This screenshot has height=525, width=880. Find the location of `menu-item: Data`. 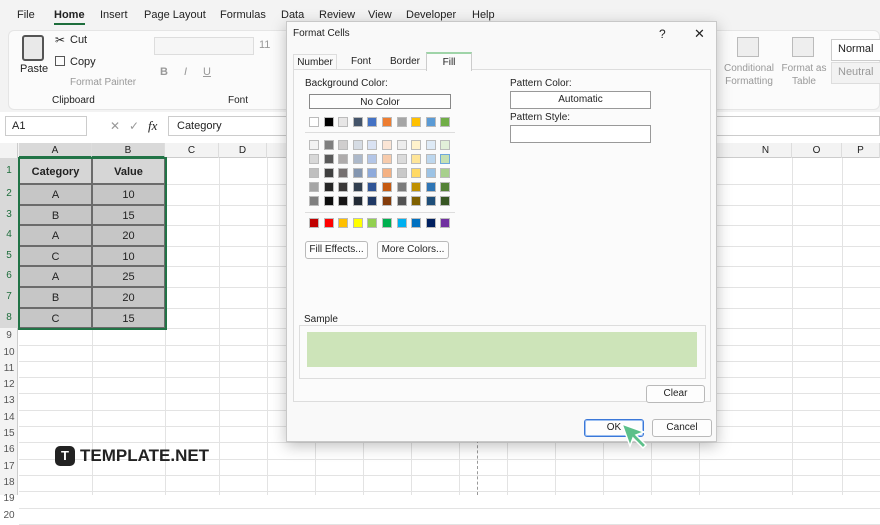

menu-item: Data is located at coordinates (293, 15).